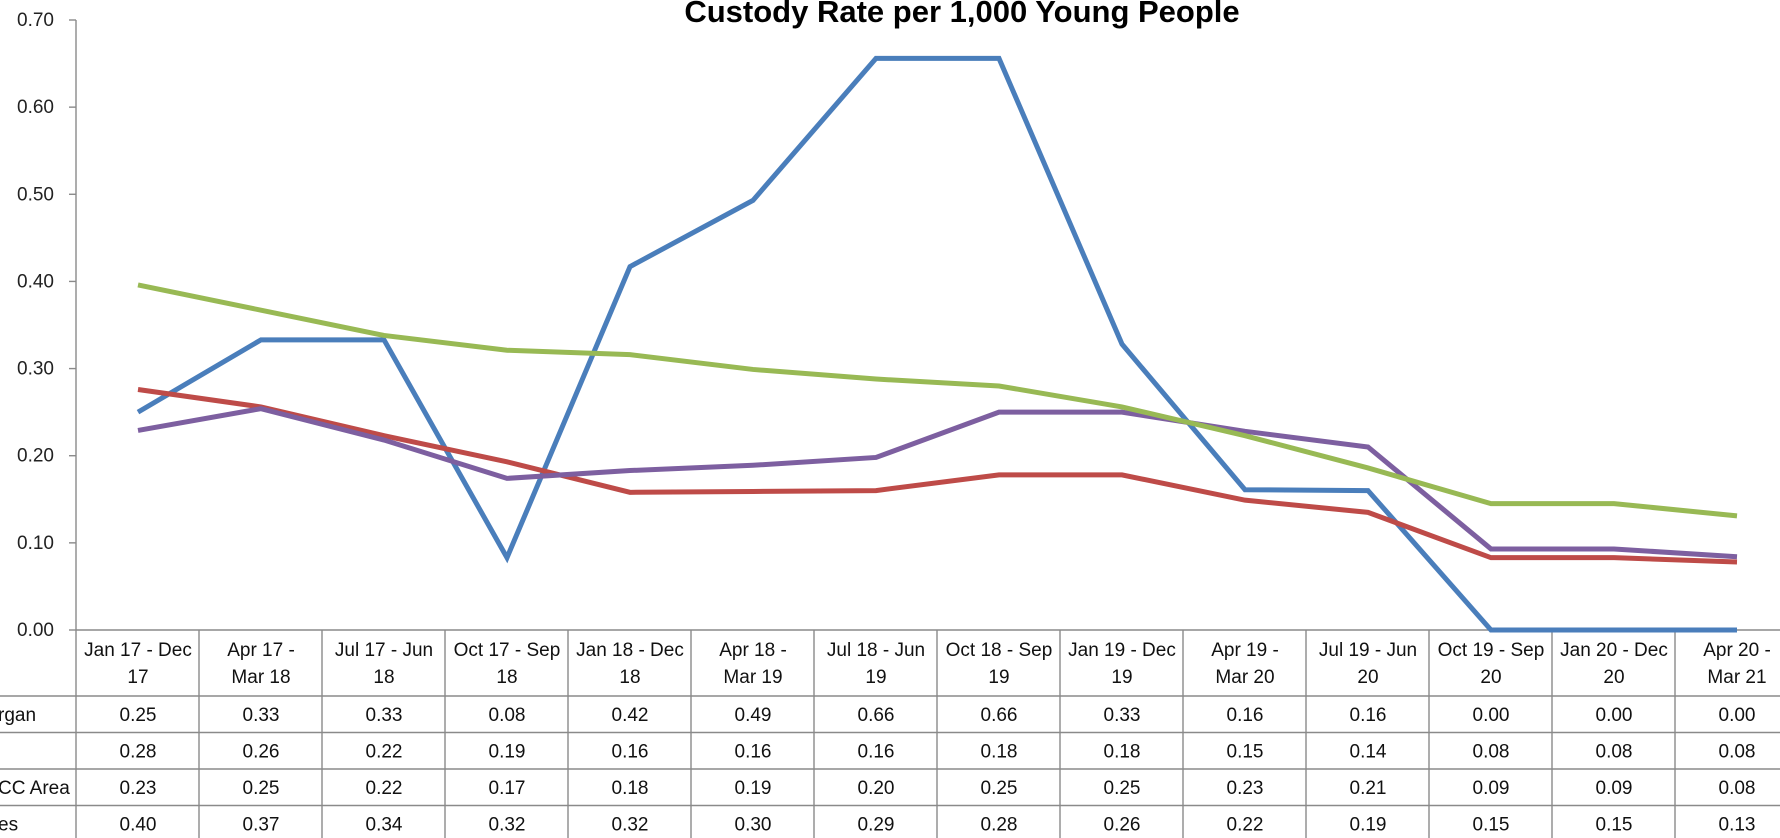  Describe the element at coordinates (507, 664) in the screenshot. I see `category-label: Oct 17 - Sep 18` at that location.